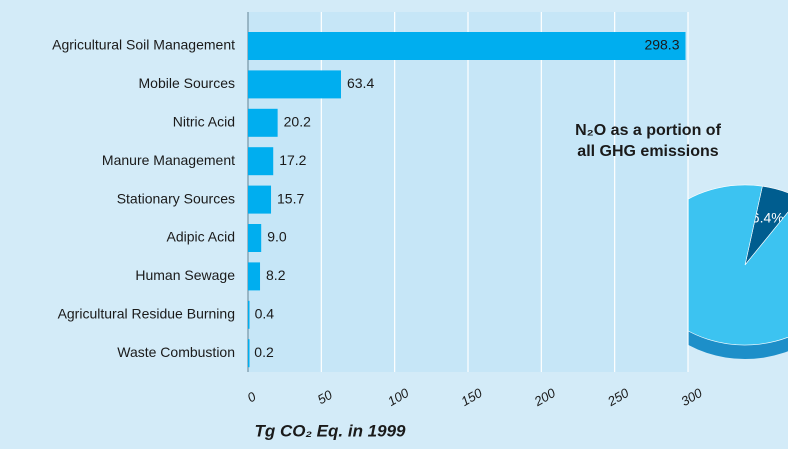 Image resolution: width=788 pixels, height=449 pixels. Describe the element at coordinates (204, 122) in the screenshot. I see `y-tick-label: Nitric Acid` at that location.